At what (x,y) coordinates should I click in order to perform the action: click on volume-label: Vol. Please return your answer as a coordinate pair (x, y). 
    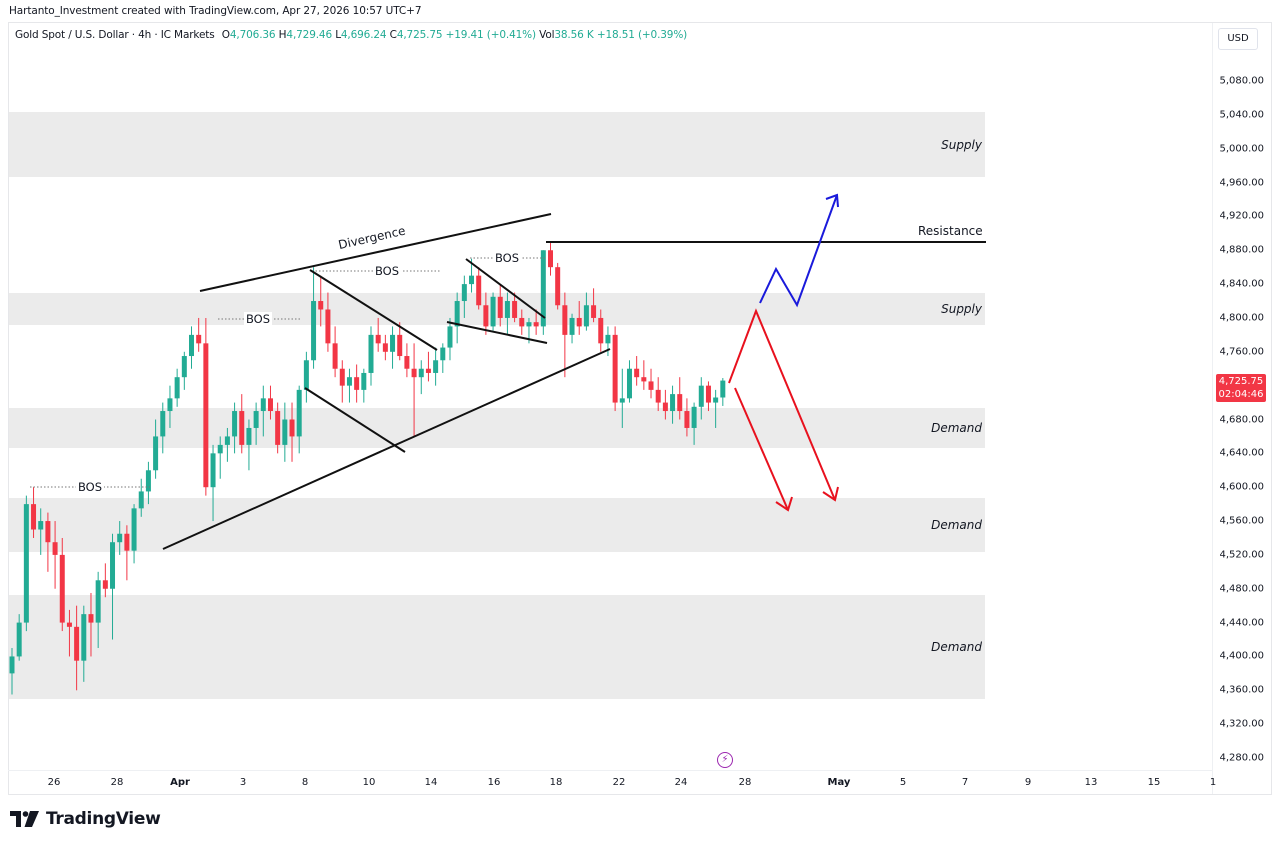
    Looking at the image, I should click on (547, 35).